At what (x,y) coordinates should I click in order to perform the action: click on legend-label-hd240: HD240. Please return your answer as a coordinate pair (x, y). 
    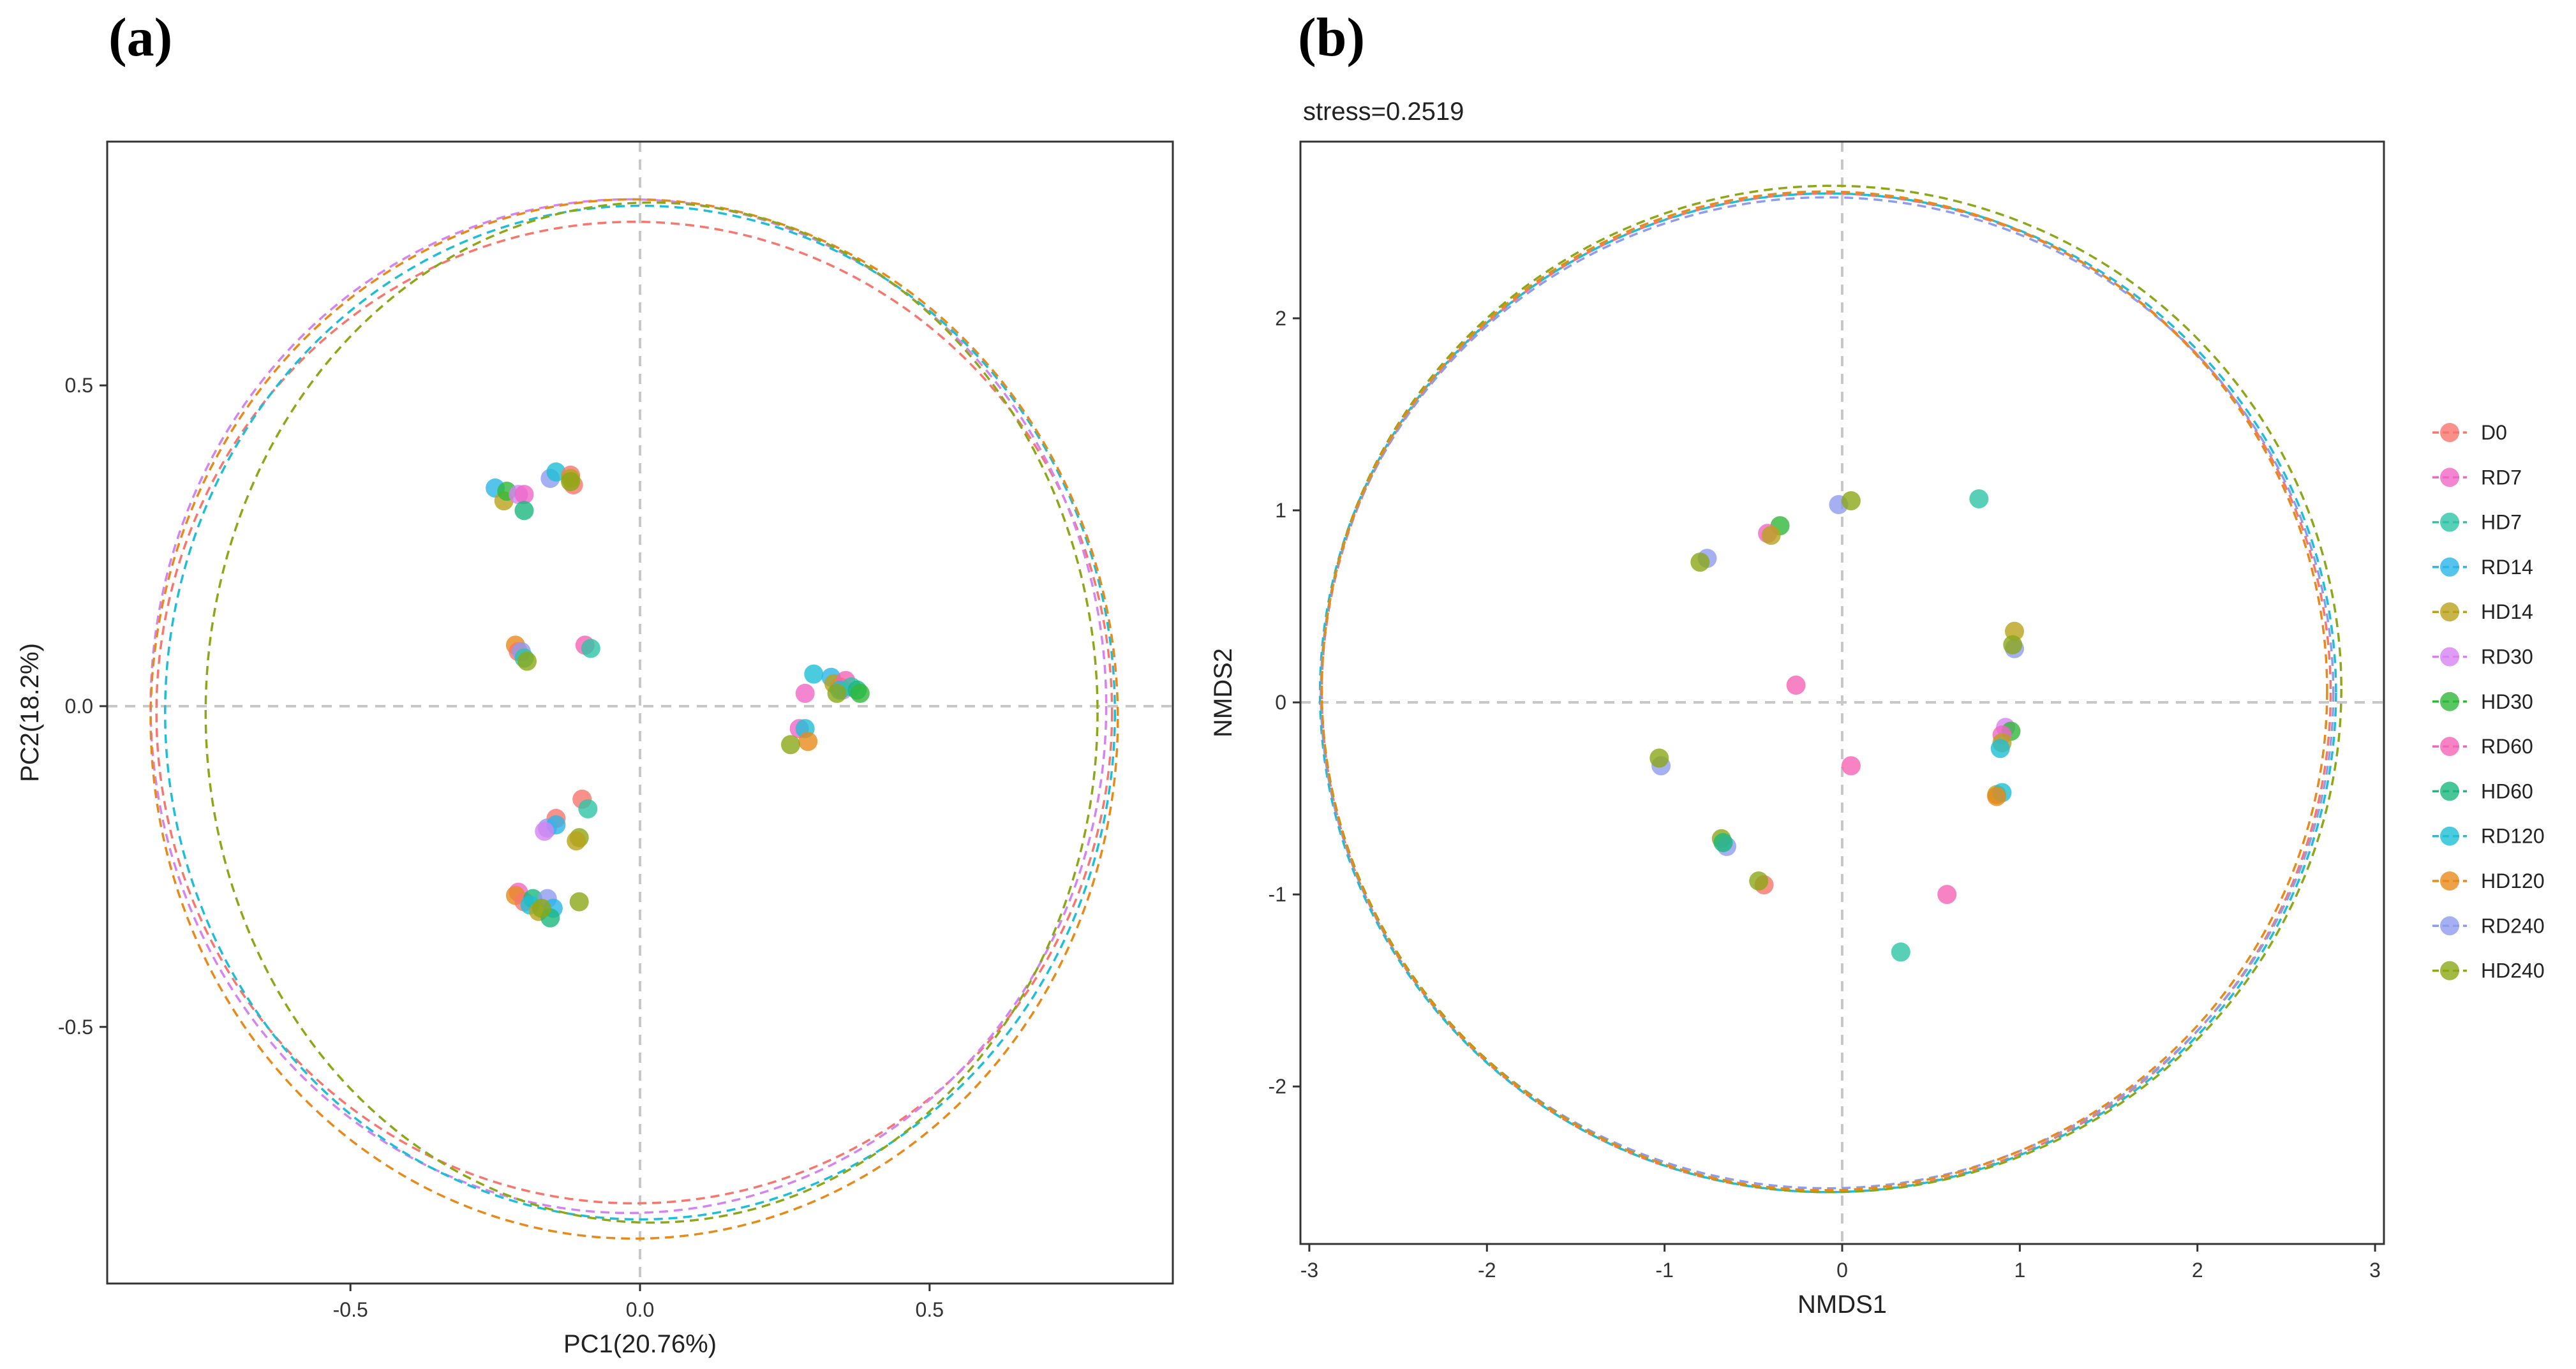
    Looking at the image, I should click on (2513, 971).